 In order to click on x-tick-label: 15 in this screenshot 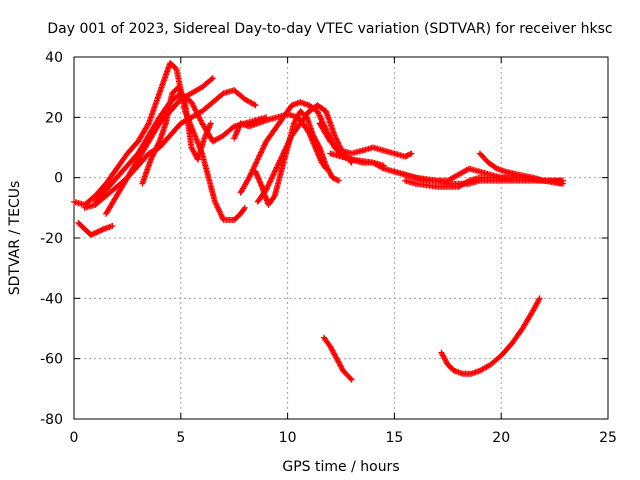, I will do `click(394, 438)`.